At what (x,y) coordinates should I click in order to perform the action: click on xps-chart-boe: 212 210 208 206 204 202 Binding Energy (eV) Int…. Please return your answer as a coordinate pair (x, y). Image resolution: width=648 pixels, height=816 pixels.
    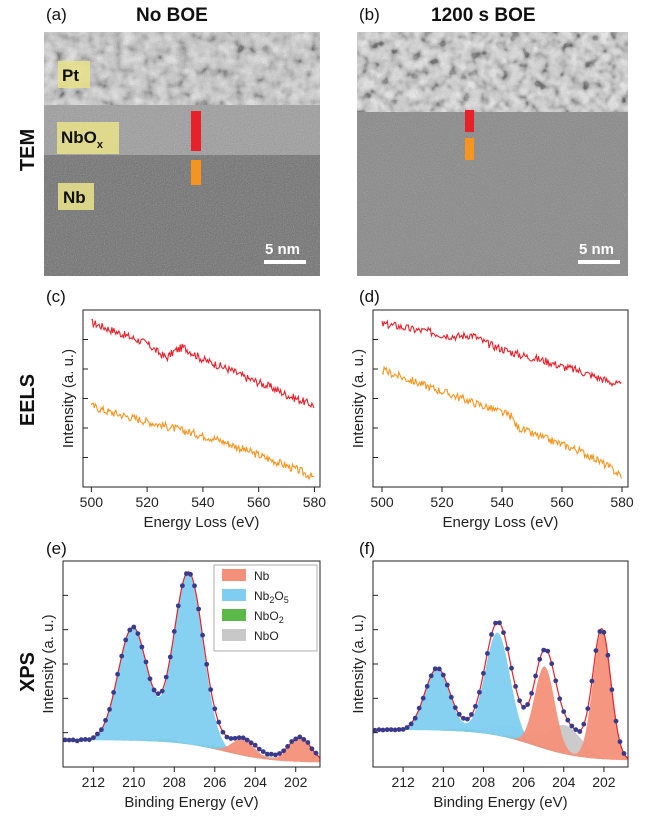
    Looking at the image, I should click on (489, 685).